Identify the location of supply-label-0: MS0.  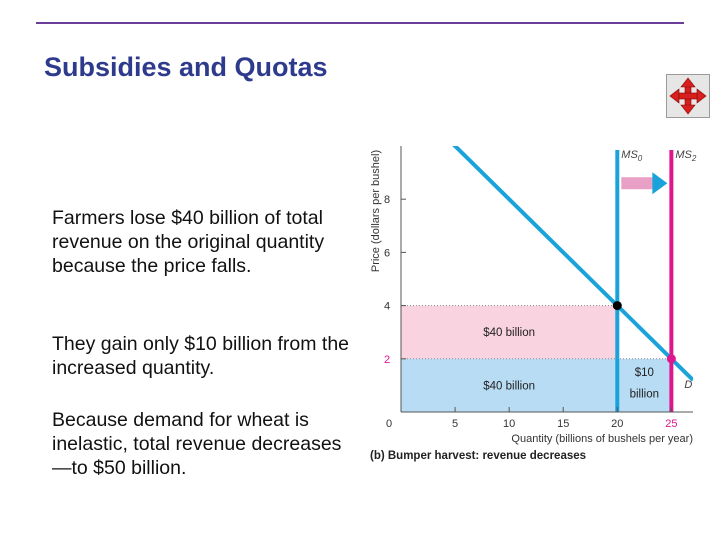
(632, 156).